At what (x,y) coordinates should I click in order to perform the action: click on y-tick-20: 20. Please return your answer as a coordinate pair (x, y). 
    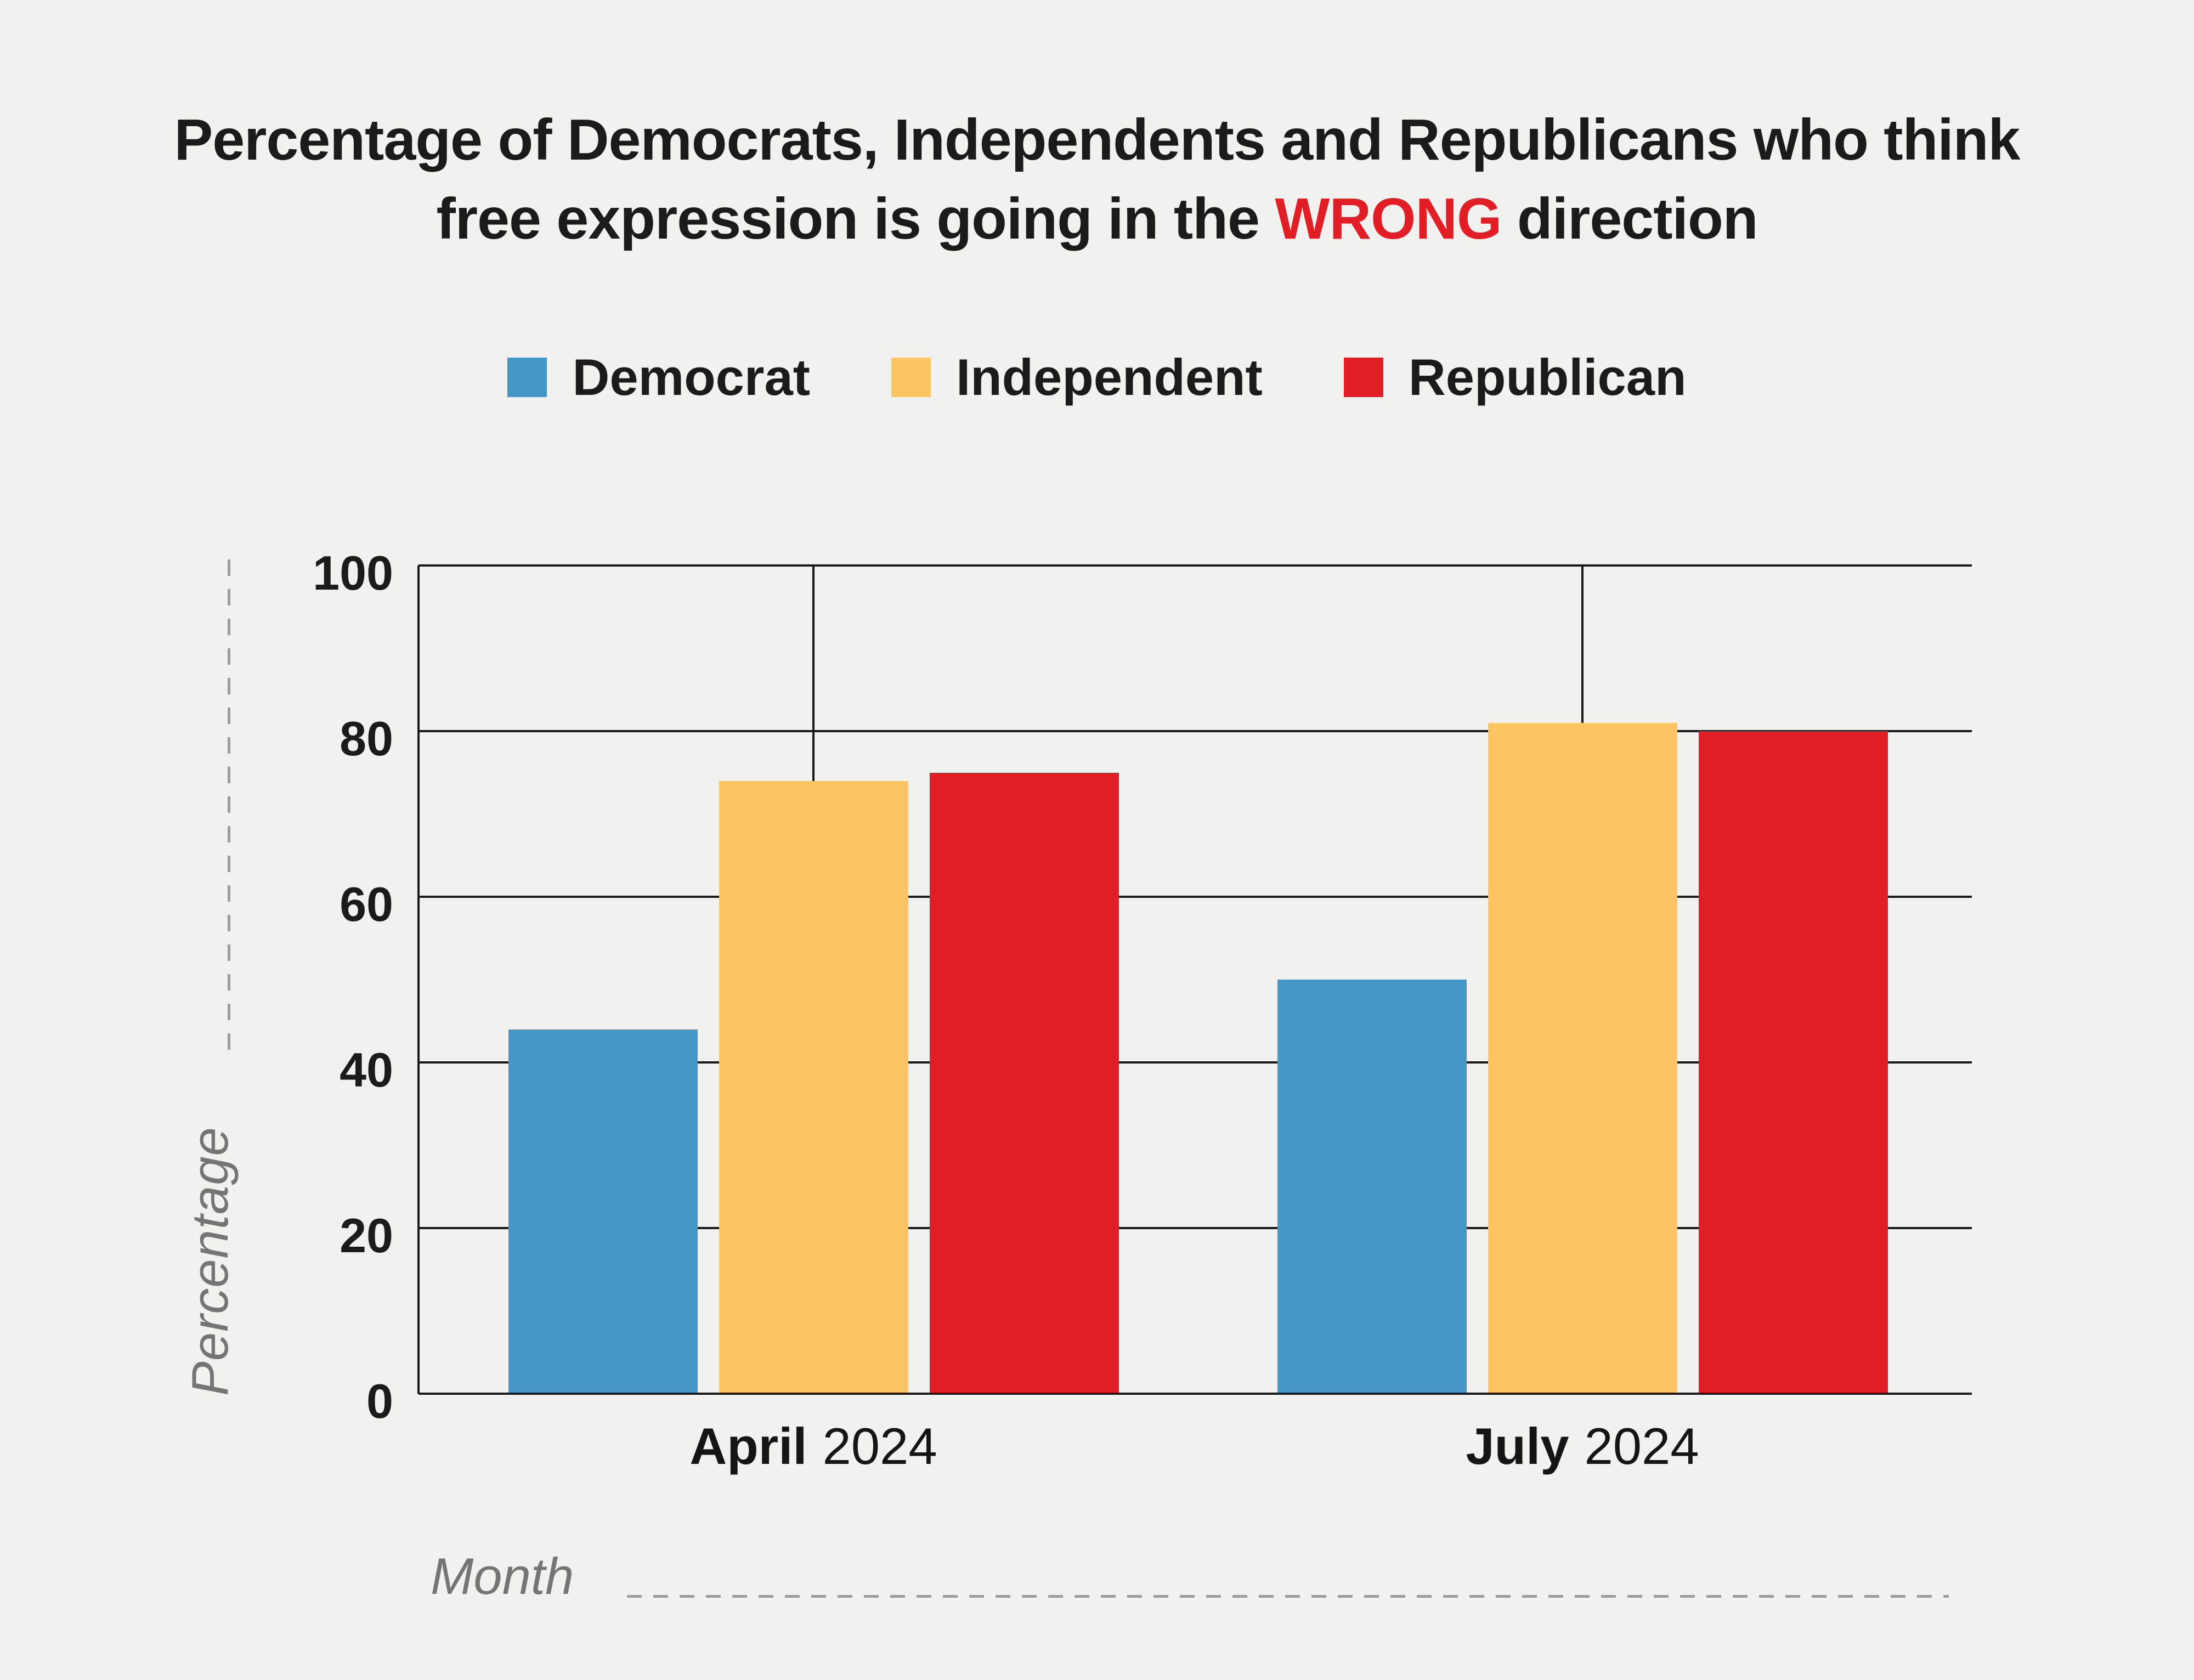
    Looking at the image, I should click on (366, 1235).